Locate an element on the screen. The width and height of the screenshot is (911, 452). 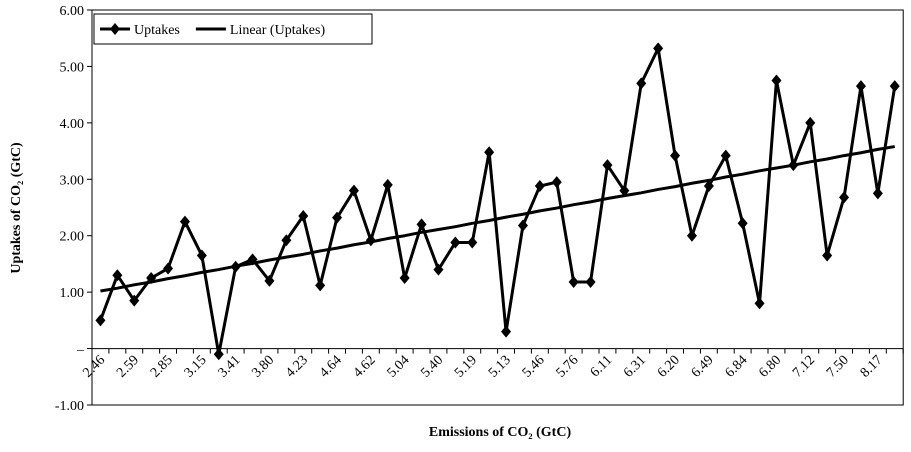
y-tick-label: 6.00 is located at coordinates (72, 11).